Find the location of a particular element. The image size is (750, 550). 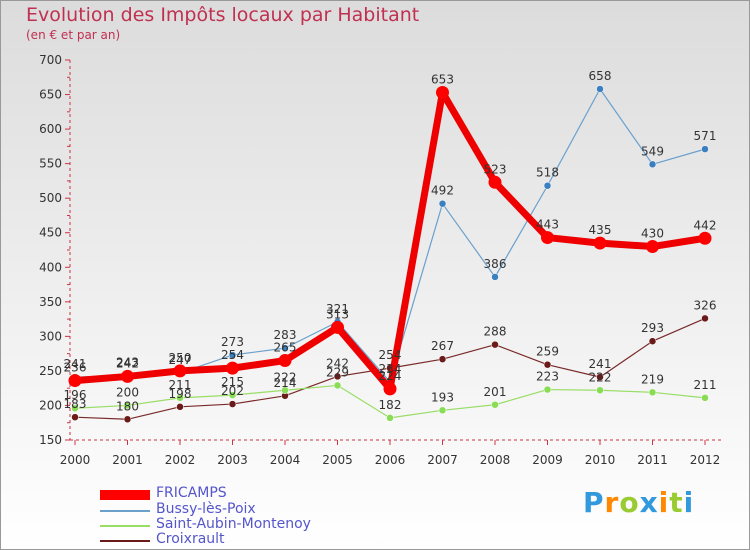

data-label-croixrault: 326 is located at coordinates (705, 305).